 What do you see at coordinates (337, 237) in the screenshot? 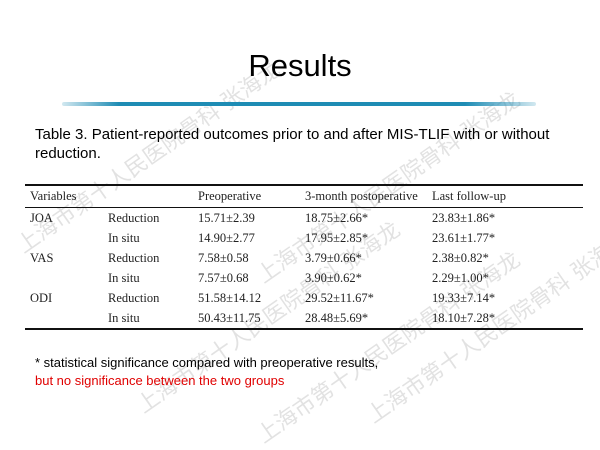
I see `table-cell: 17.95±2.85*` at bounding box center [337, 237].